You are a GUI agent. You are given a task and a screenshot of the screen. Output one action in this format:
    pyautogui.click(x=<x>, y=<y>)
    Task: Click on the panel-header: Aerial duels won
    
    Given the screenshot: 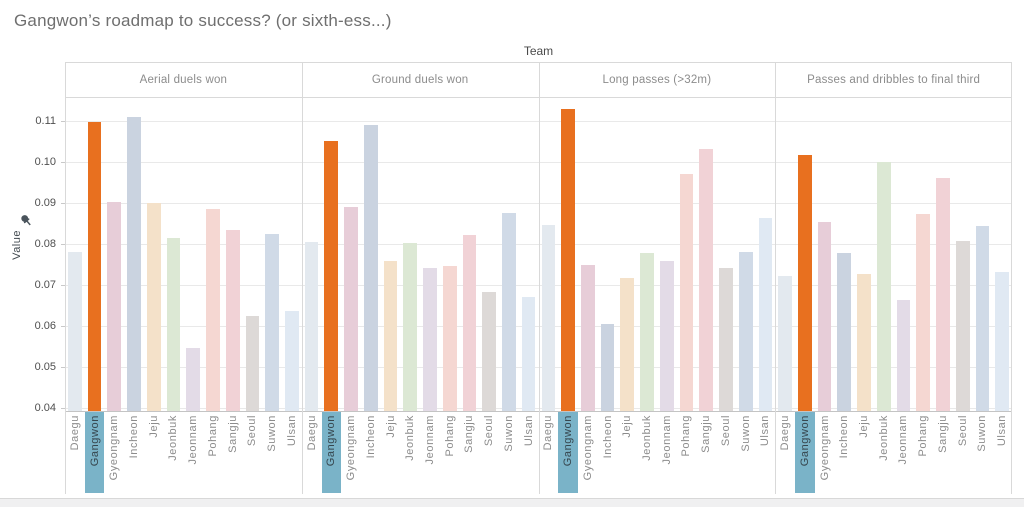 What is the action you would take?
    pyautogui.click(x=183, y=79)
    